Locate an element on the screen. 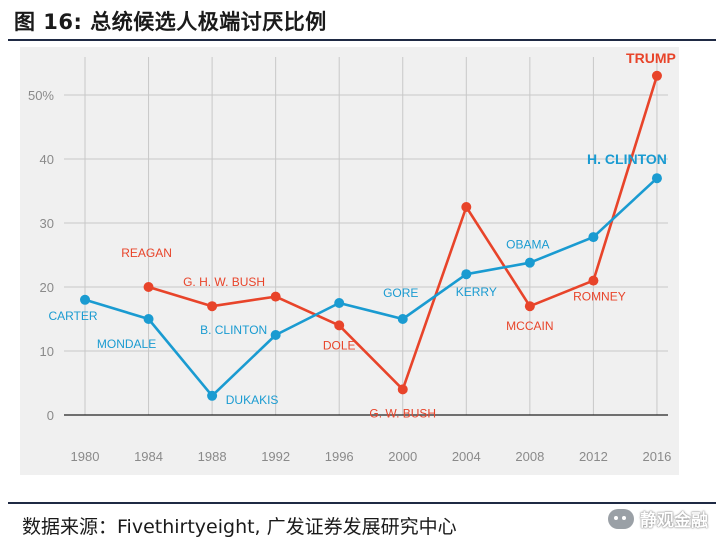 The width and height of the screenshot is (724, 549). watermark-text: 静观金融 is located at coordinates (674, 521).